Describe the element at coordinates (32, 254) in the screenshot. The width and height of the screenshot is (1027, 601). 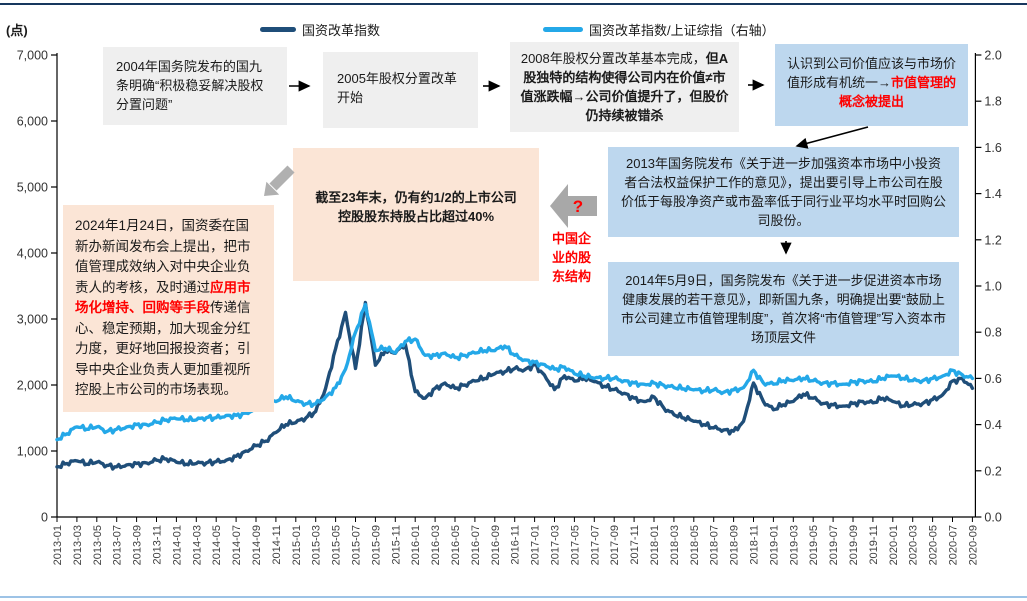
I see `svg-text: 4,000` at that location.